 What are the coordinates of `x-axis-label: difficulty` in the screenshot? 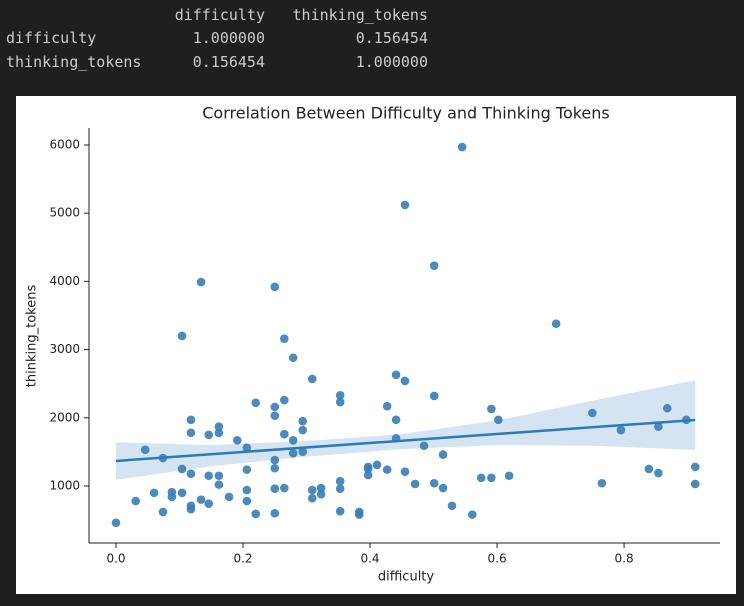 It's located at (406, 577).